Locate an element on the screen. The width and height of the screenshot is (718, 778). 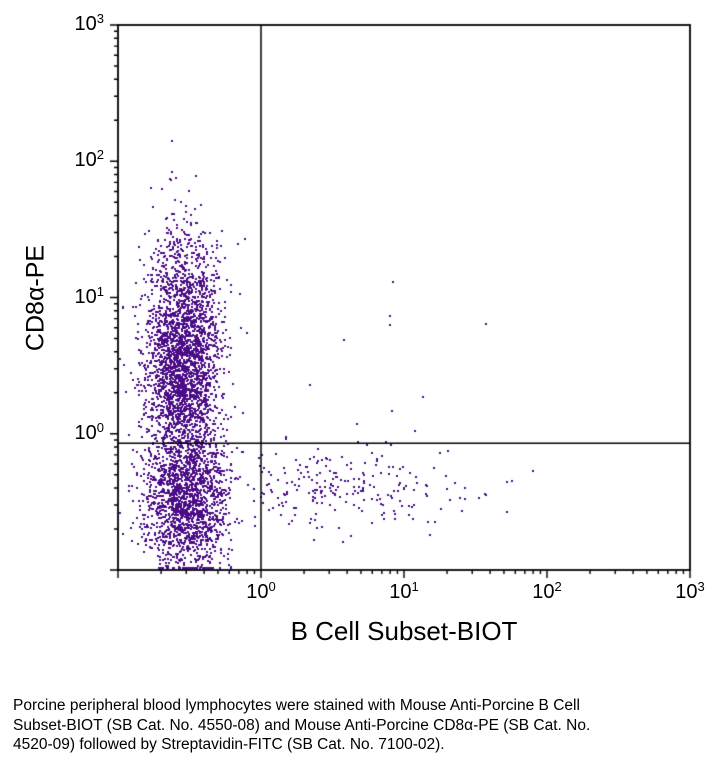
y-tick-label-10e1: 10¹ is located at coordinates (89, 295).